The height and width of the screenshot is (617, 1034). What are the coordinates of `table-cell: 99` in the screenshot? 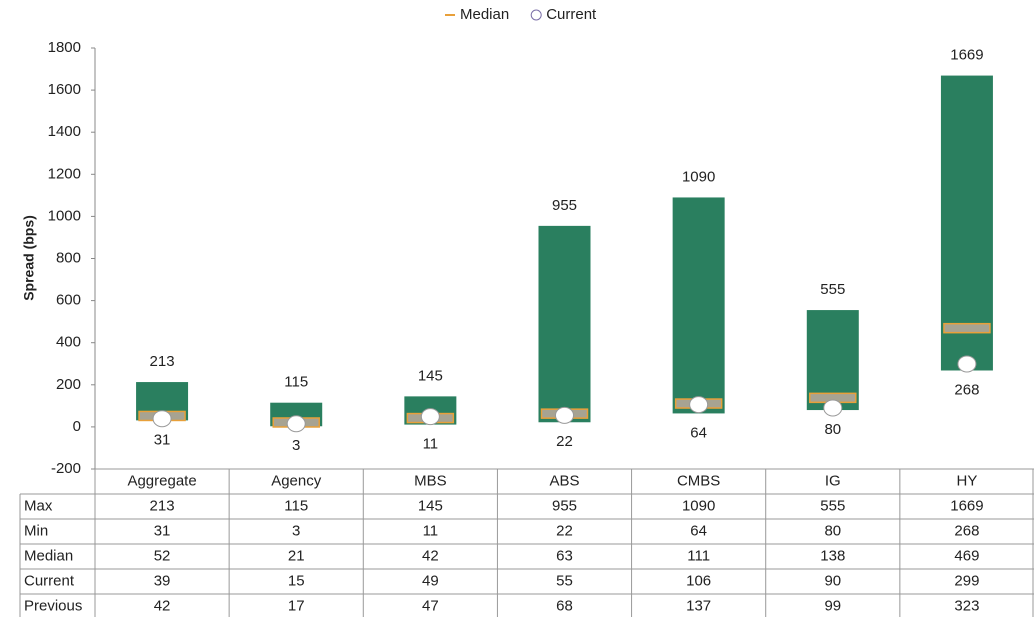 It's located at (832, 605).